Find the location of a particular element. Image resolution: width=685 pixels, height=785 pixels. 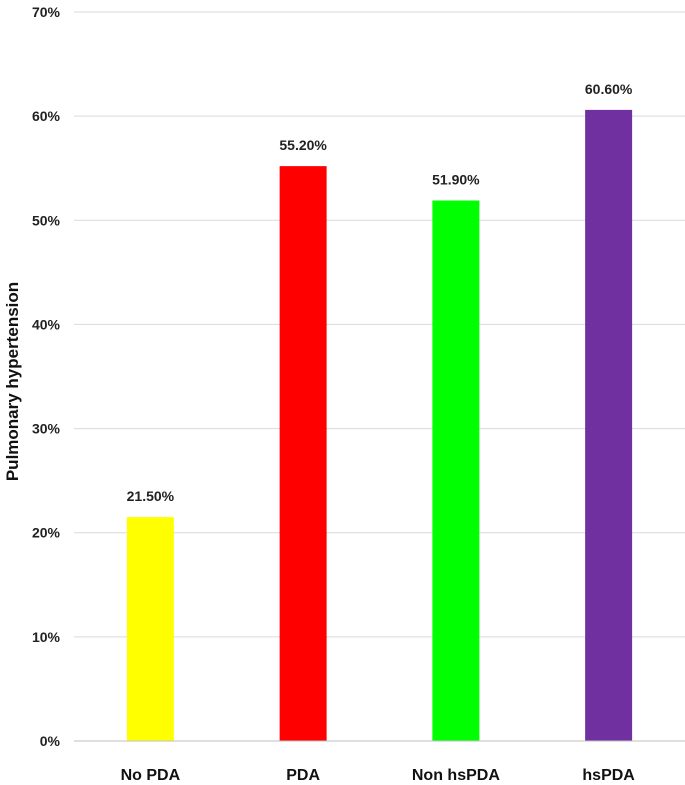

y-tick-label: 0% is located at coordinates (50, 741).